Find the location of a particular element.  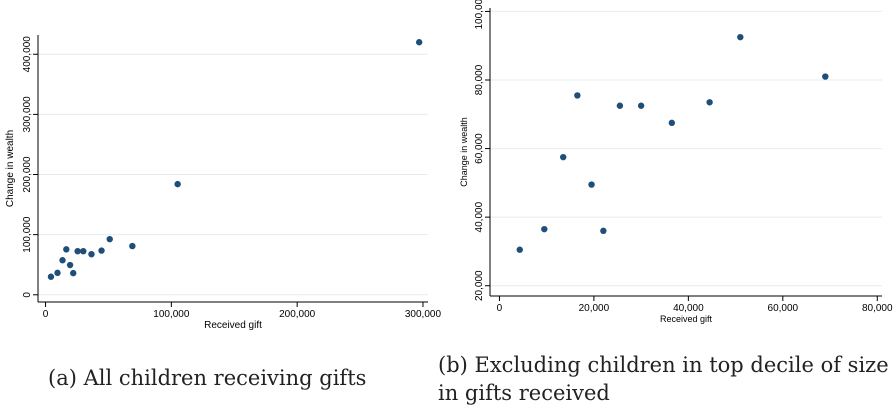

y-tick-label: 0 is located at coordinates (27, 295).